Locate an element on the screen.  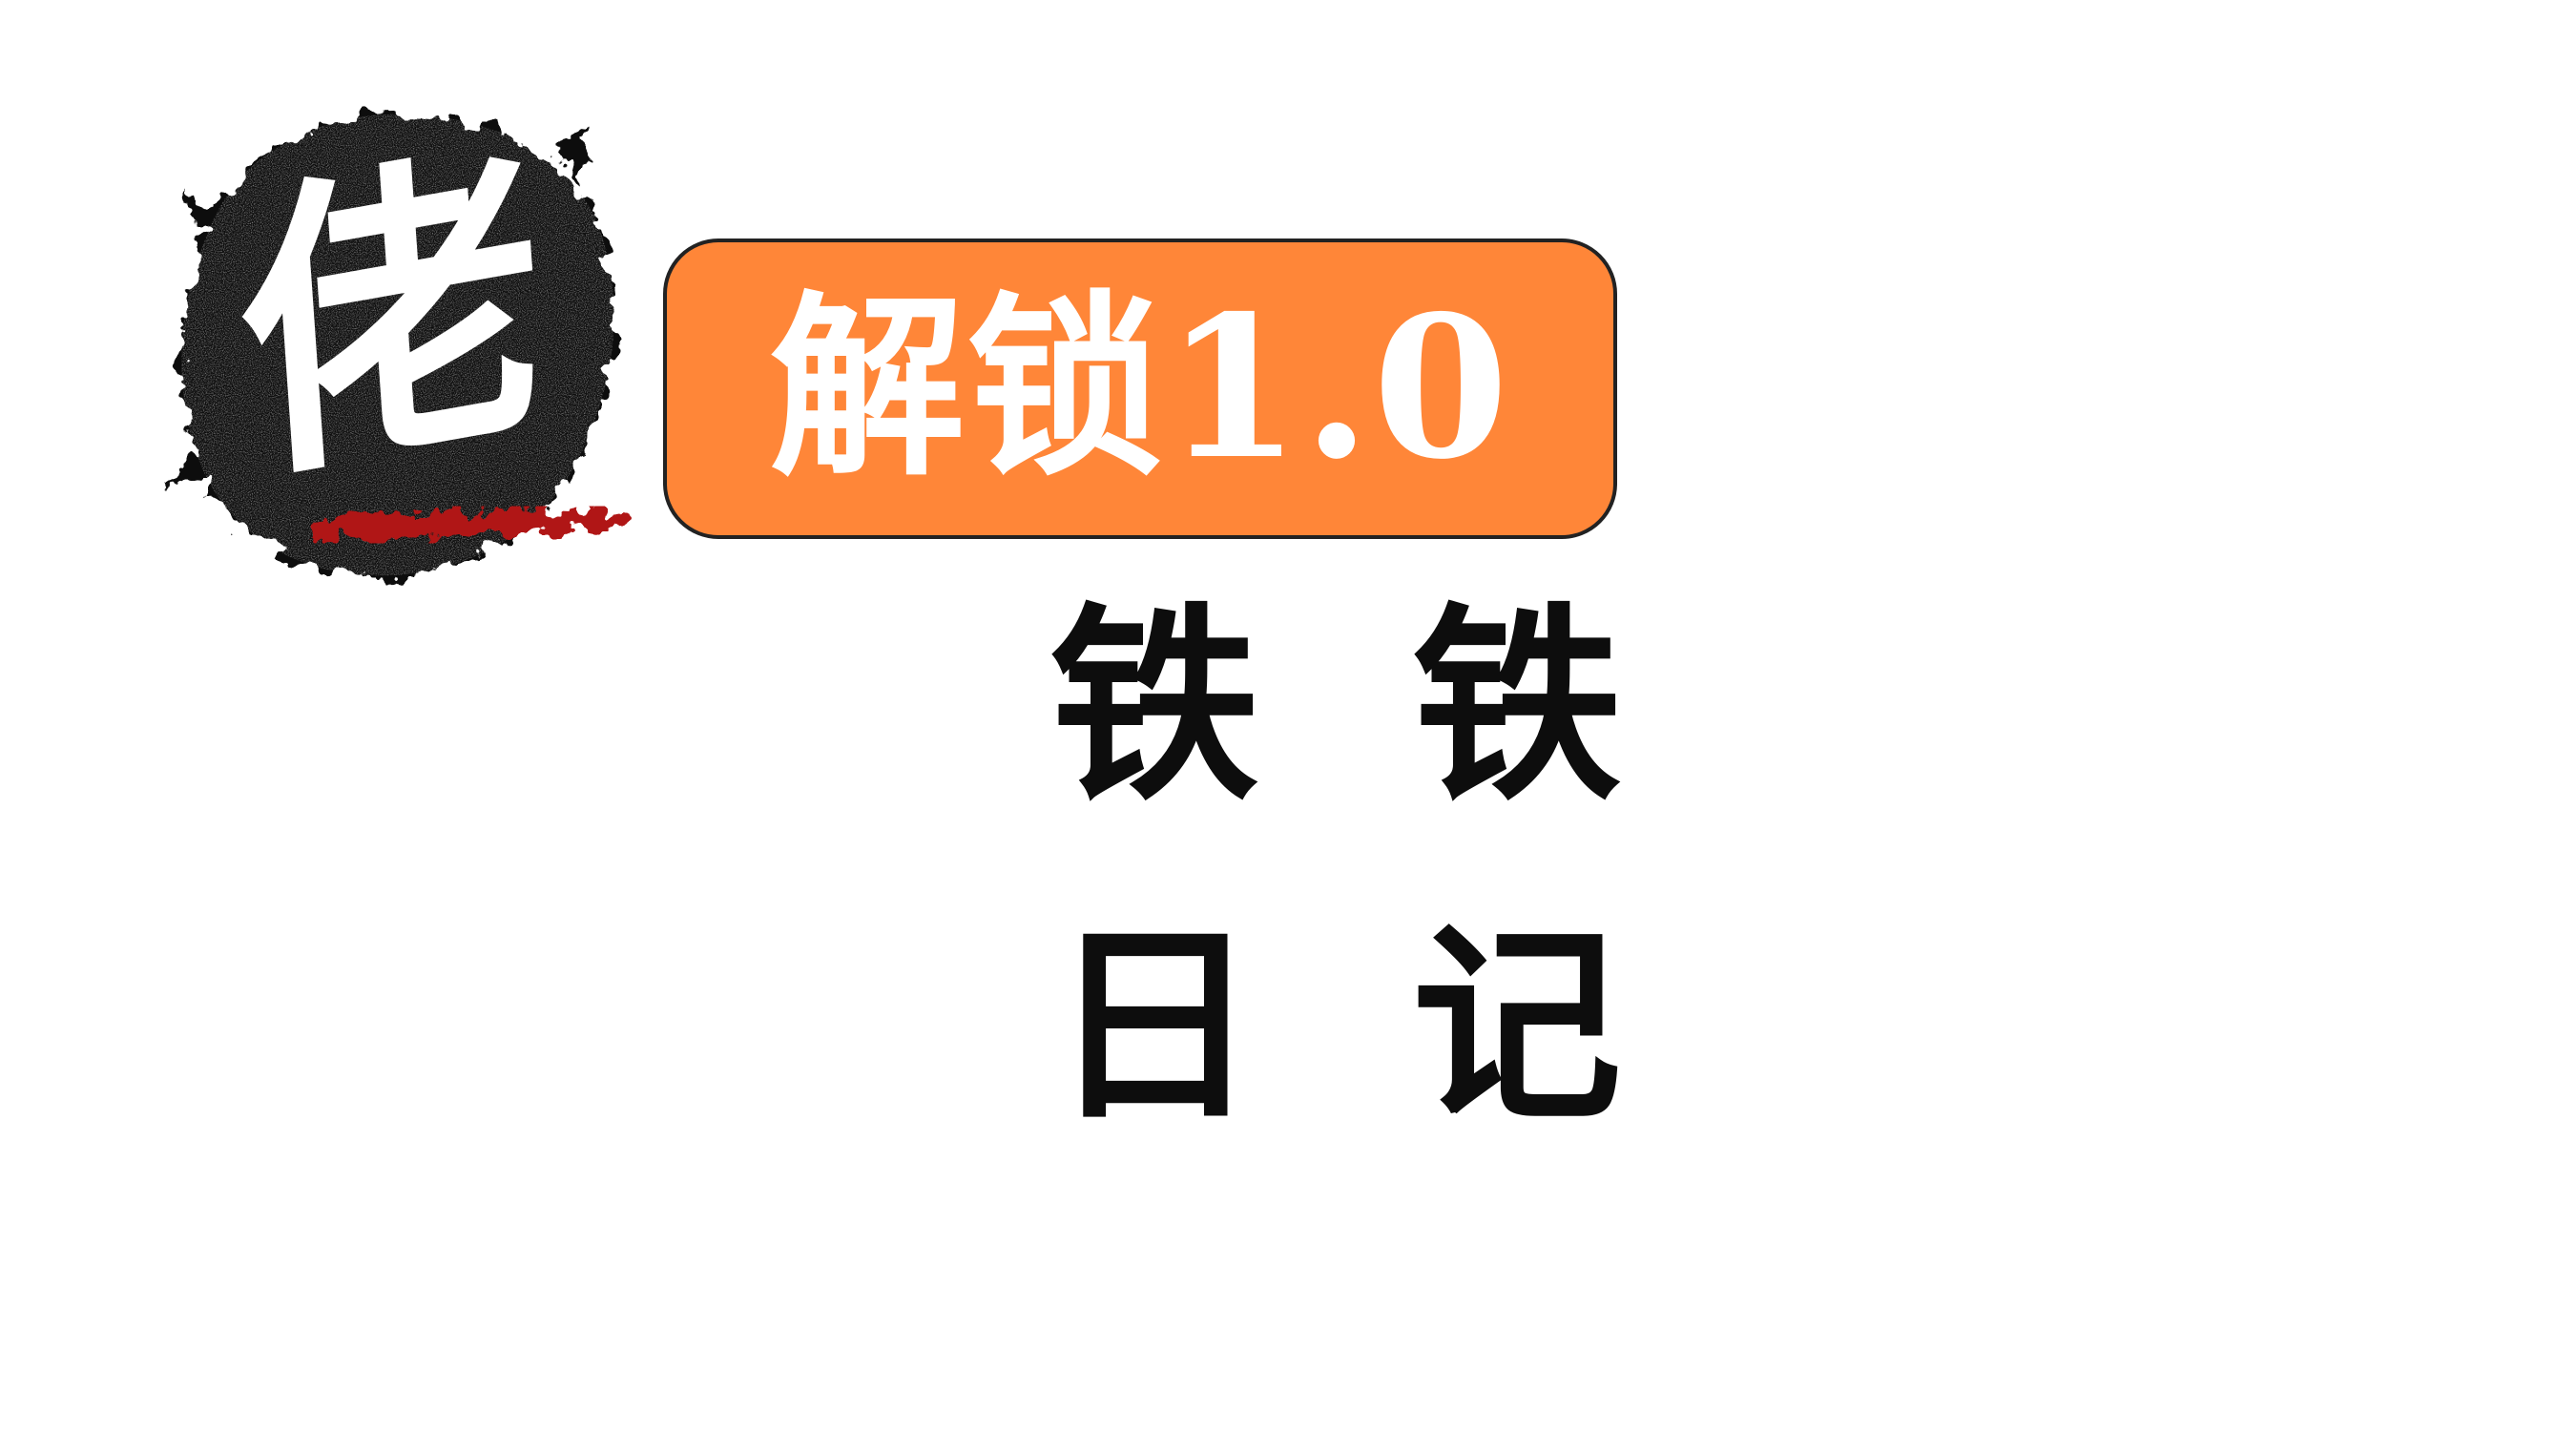
title-char: 日 is located at coordinates (1154, 1025).